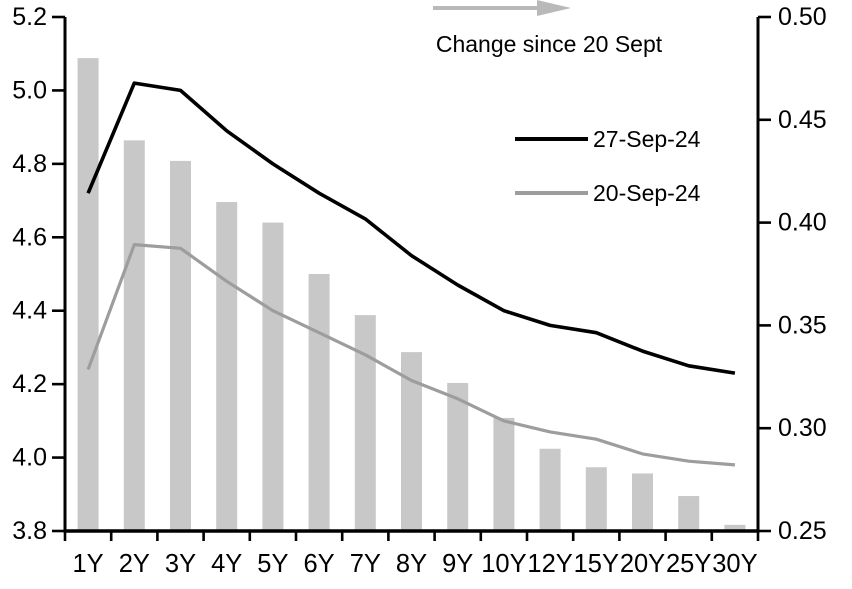 The height and width of the screenshot is (589, 852). I want to click on x-label-1Y: 1Y, so click(87, 564).